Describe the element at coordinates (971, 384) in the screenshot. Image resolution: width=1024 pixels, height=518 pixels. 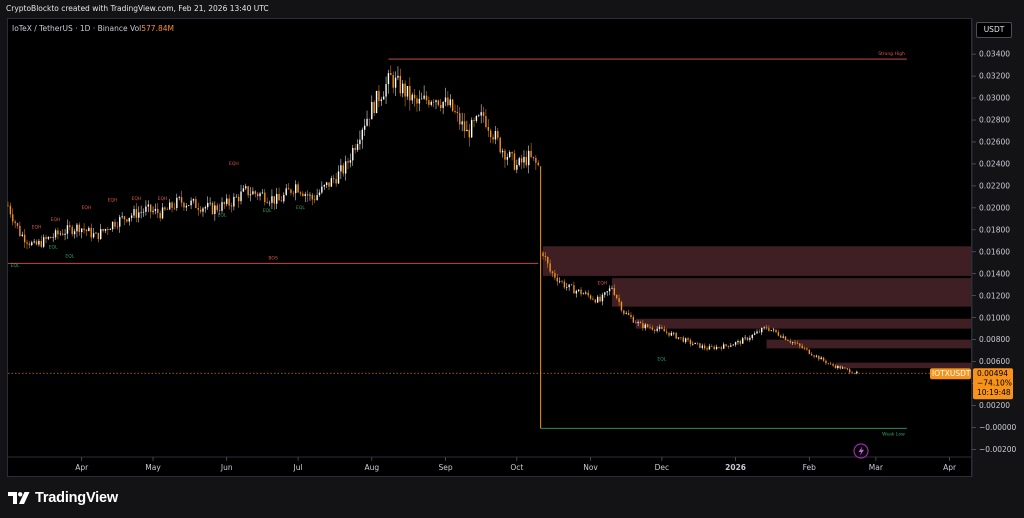
I see `last-price-tag-group: IOTXUSDT 0.00494 −74.10% 10:19:48` at that location.